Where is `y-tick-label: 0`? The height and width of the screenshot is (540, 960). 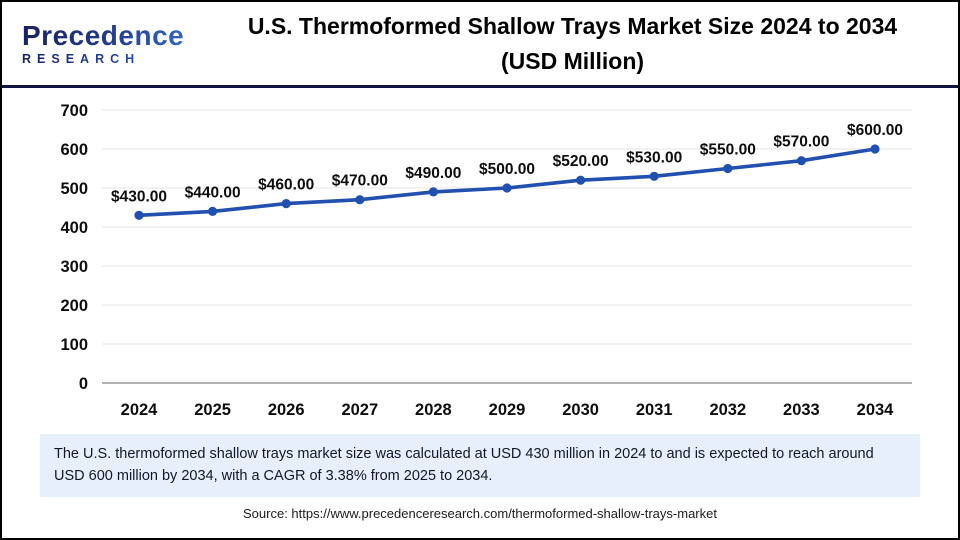 y-tick-label: 0 is located at coordinates (83, 384).